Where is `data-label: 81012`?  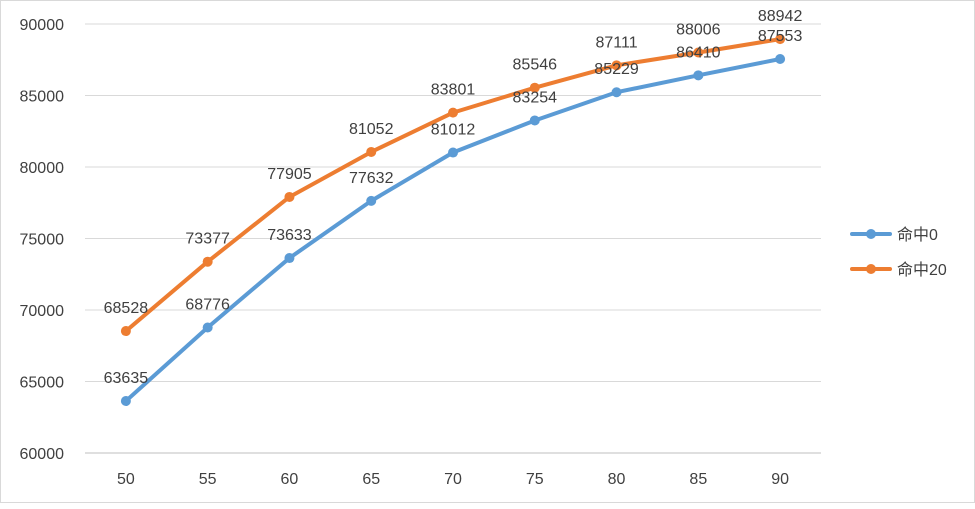
data-label: 81012 is located at coordinates (453, 130).